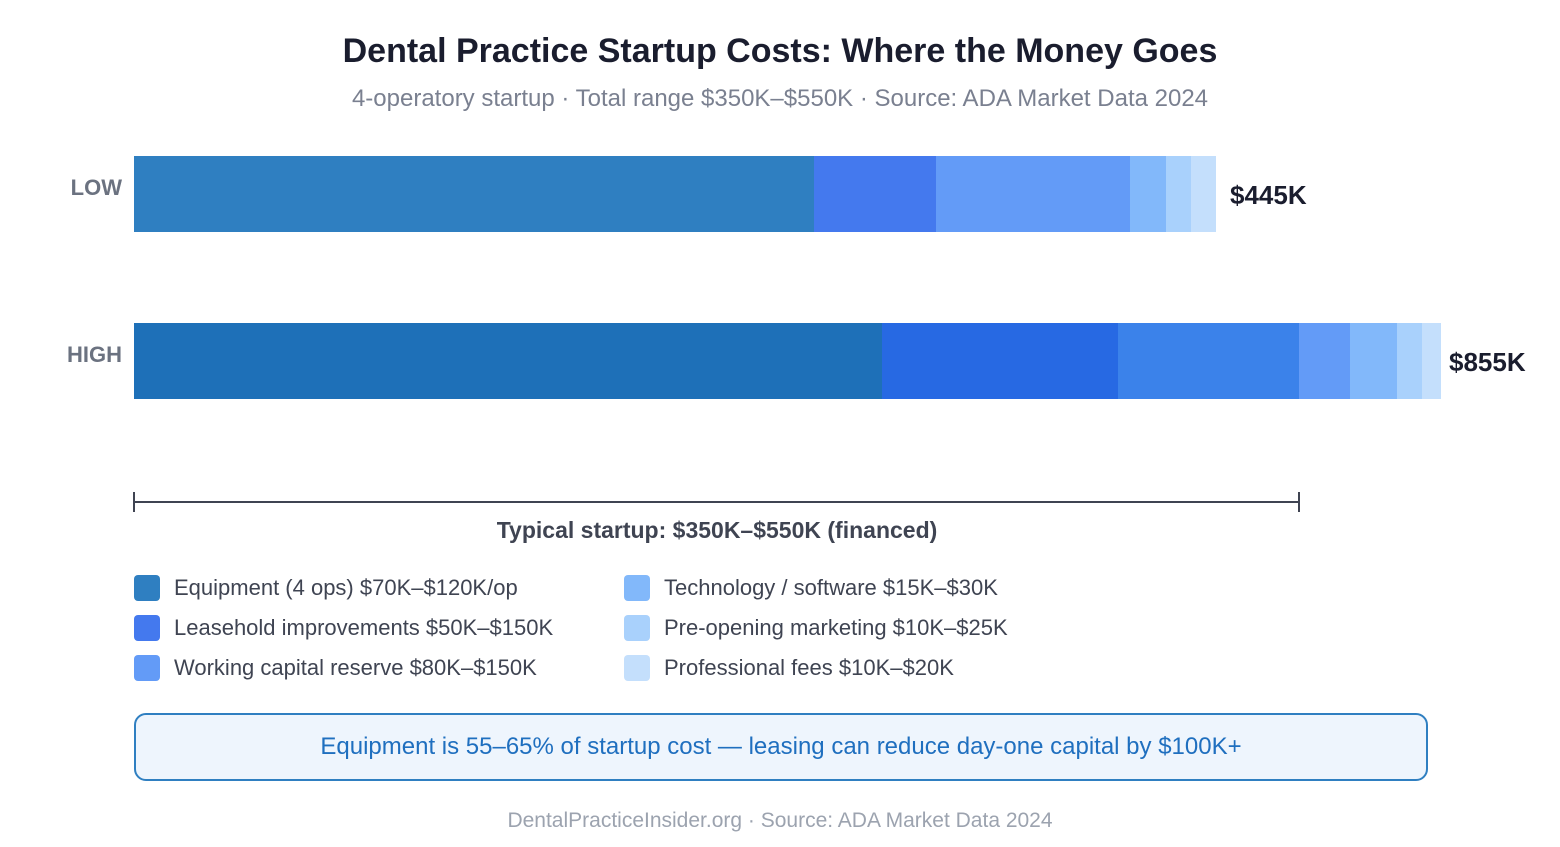 This screenshot has width=1560, height=847. I want to click on legend-item: Professional fees $10K–$20K, so click(789, 668).